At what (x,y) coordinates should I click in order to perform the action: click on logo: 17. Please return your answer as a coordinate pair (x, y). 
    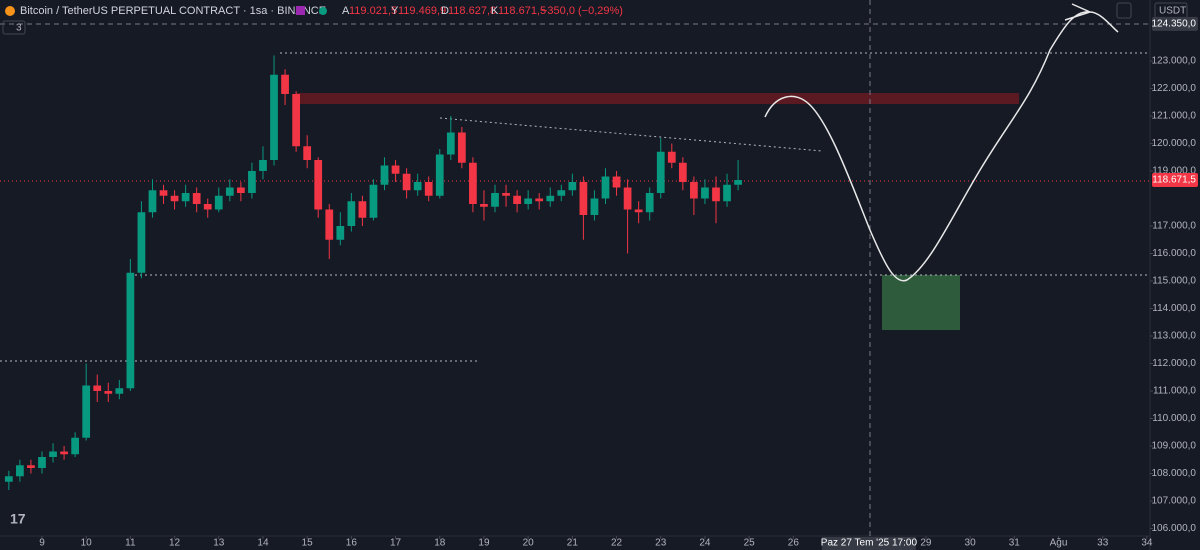
    Looking at the image, I should click on (18, 519).